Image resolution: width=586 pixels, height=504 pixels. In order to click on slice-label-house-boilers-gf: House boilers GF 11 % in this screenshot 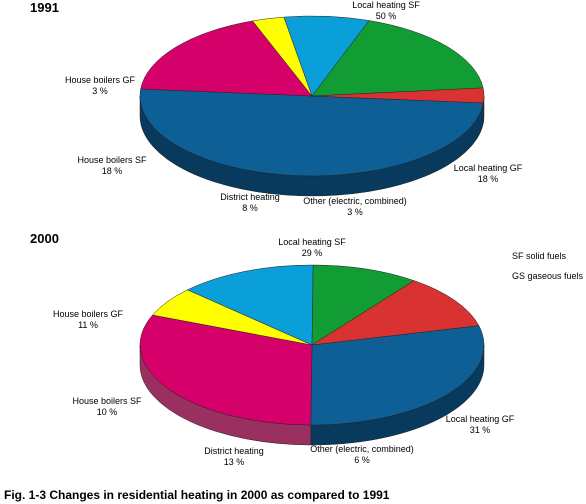, I will do `click(88, 319)`.